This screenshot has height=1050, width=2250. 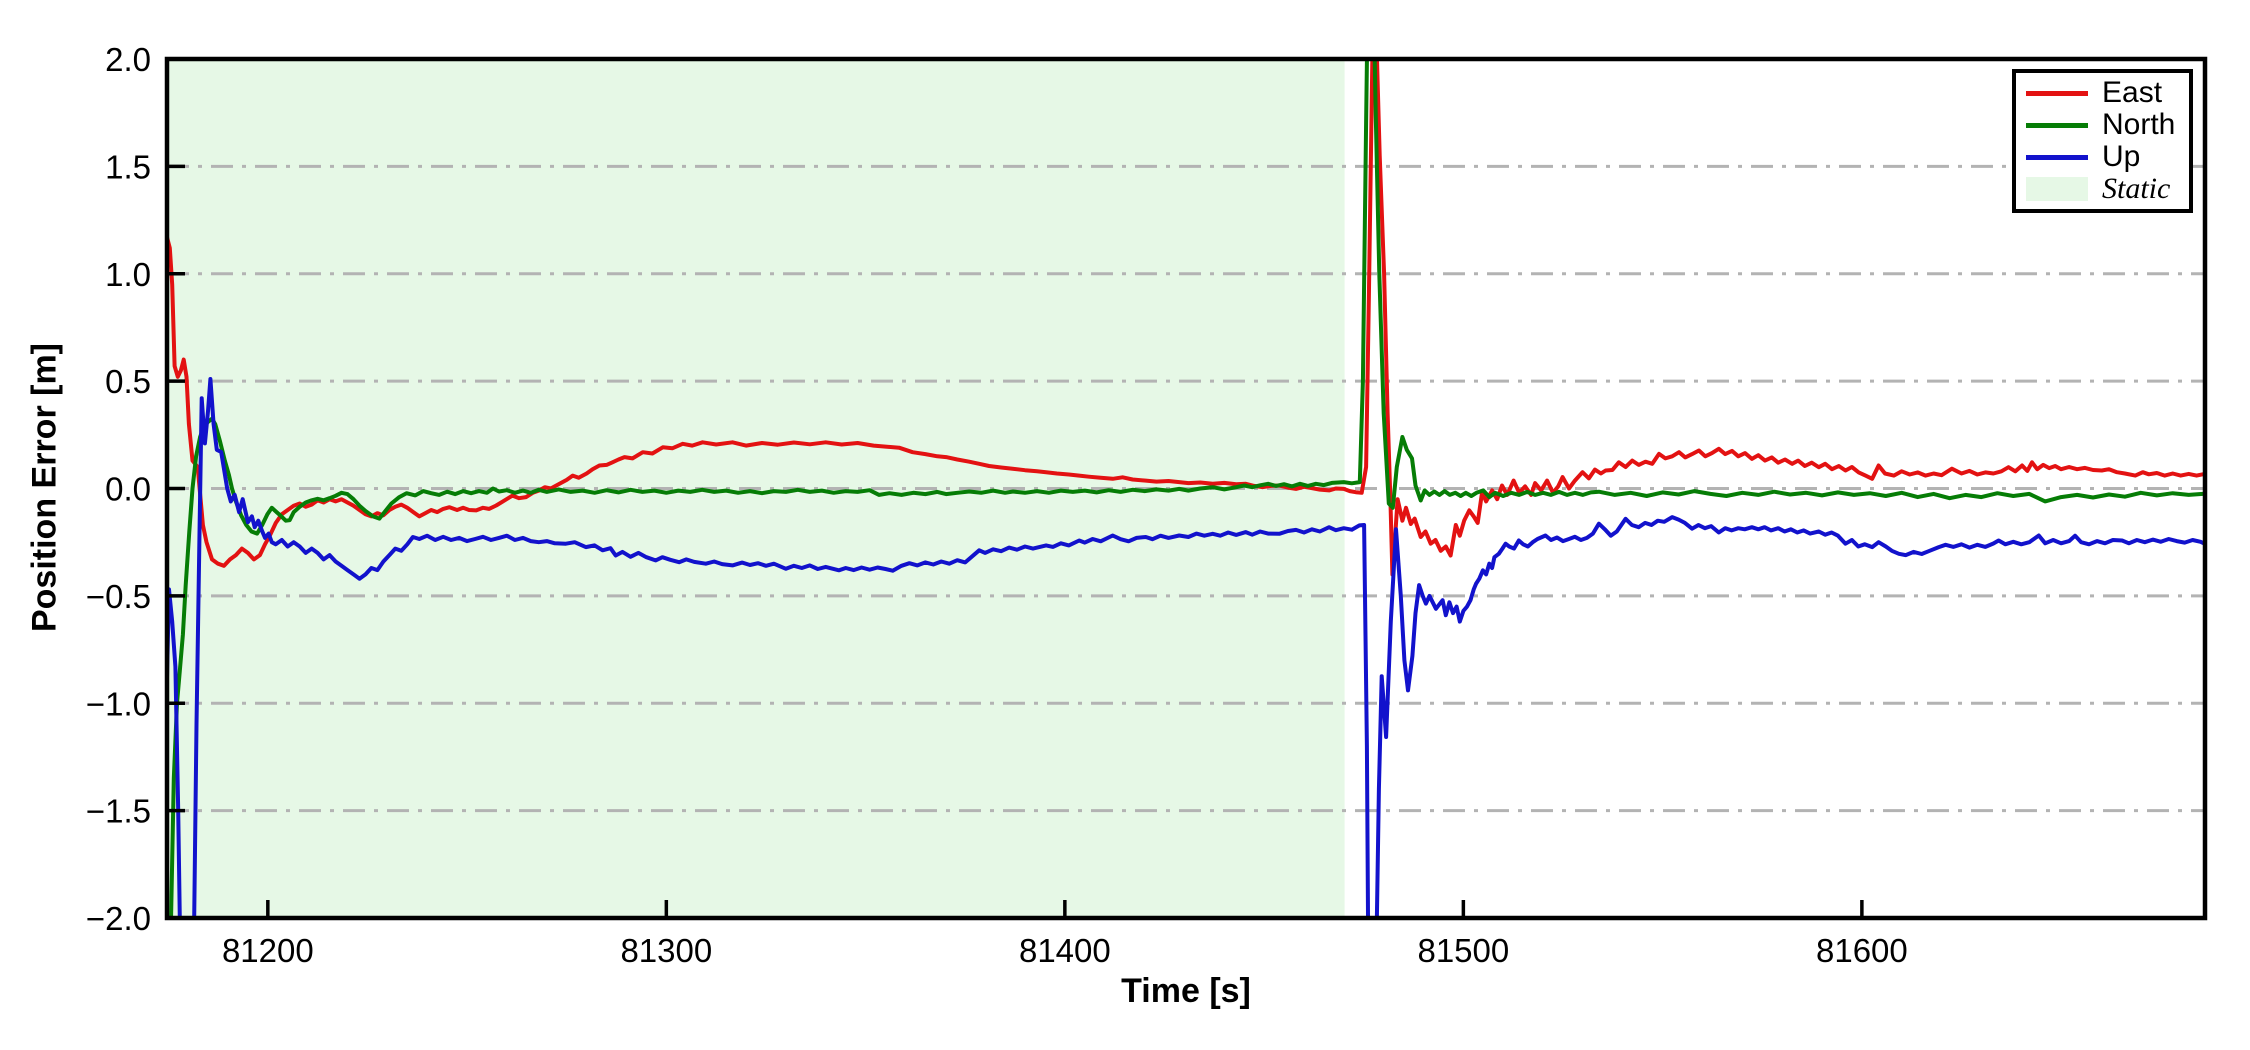 What do you see at coordinates (2132, 92) in the screenshot?
I see `legend-label-east: East` at bounding box center [2132, 92].